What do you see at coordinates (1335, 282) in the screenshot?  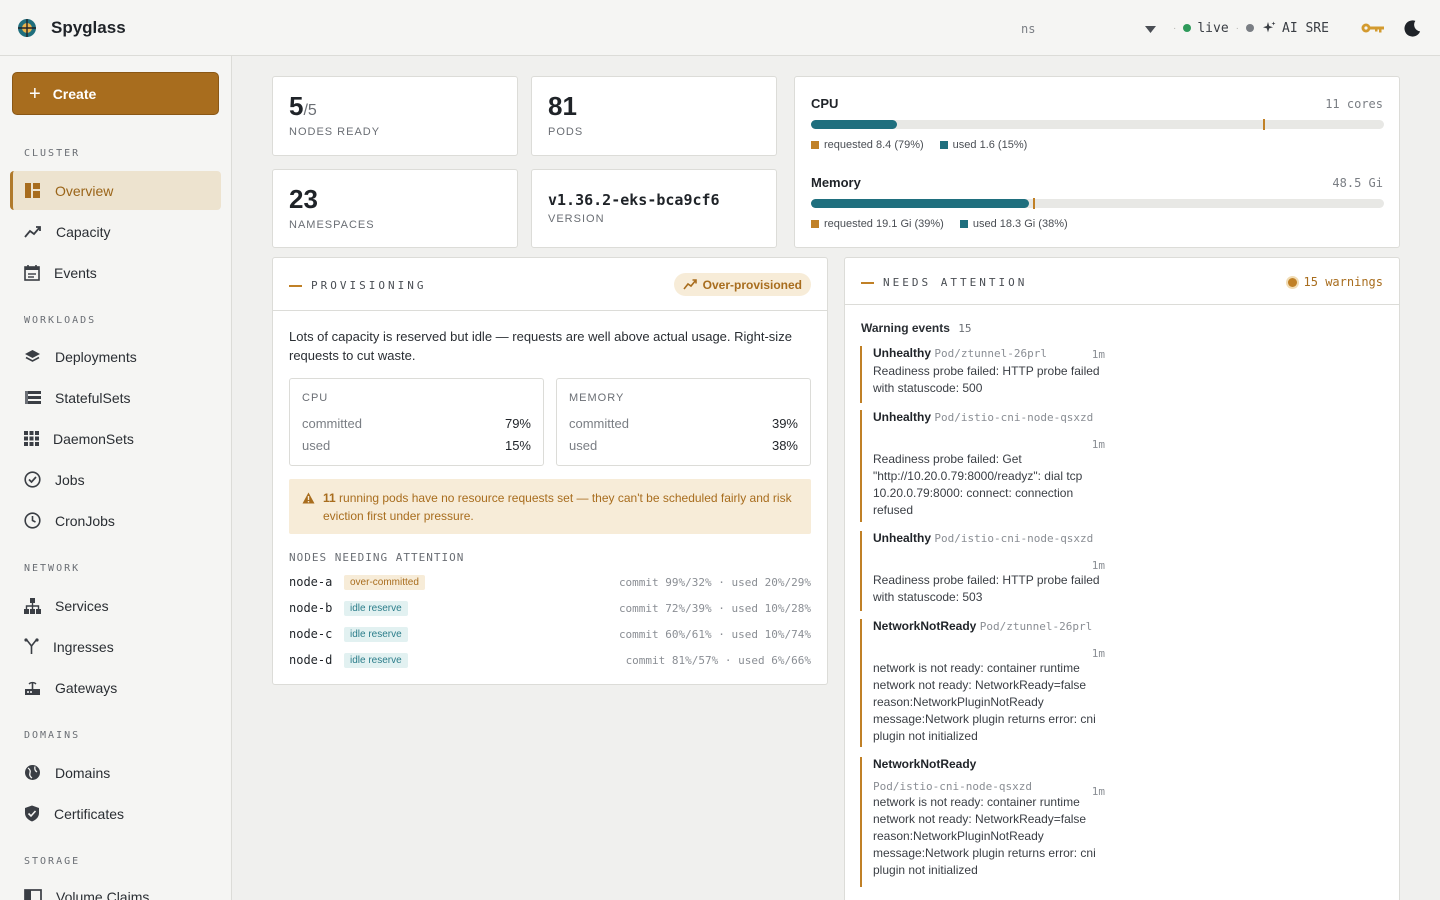 I see `warnings-badge: 15 warnings` at bounding box center [1335, 282].